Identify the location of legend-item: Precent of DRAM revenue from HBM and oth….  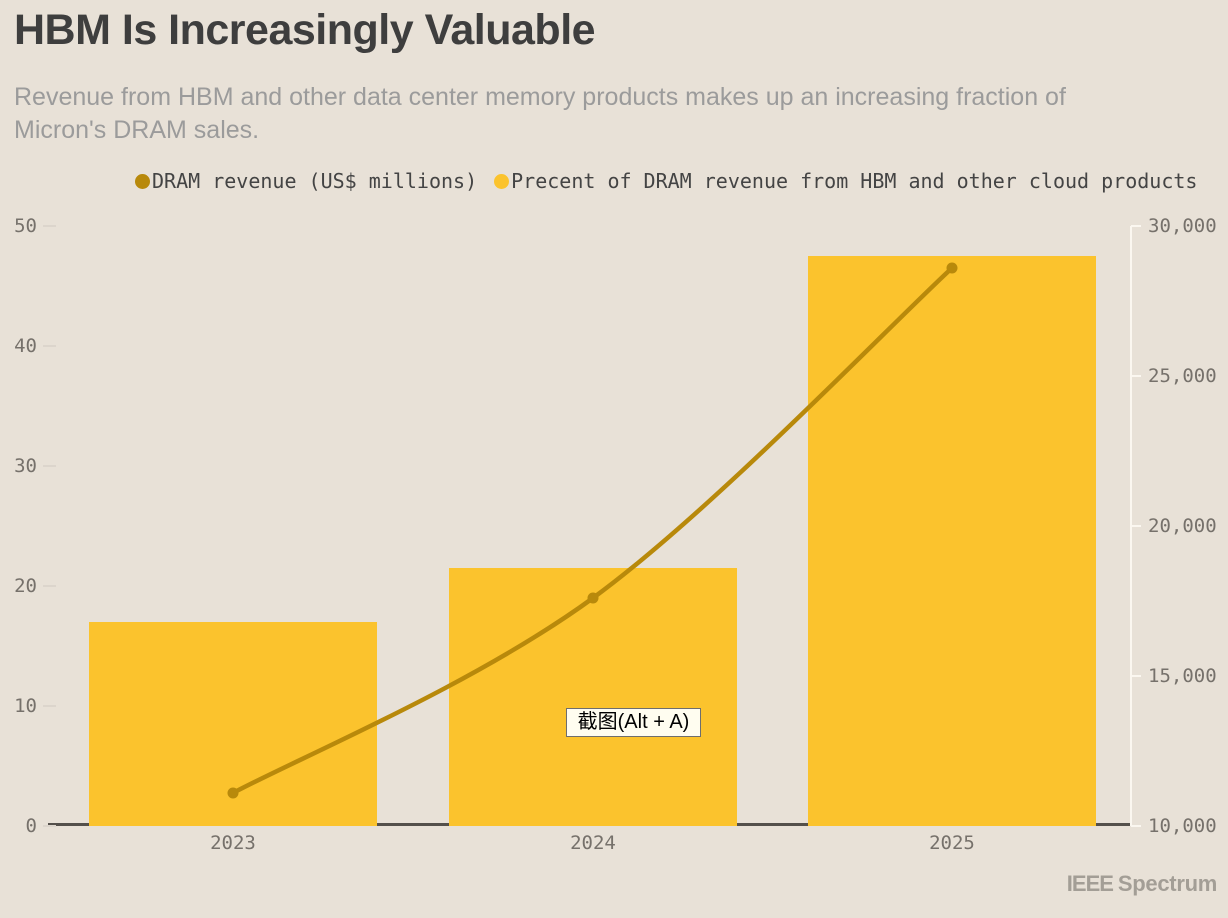
(845, 181).